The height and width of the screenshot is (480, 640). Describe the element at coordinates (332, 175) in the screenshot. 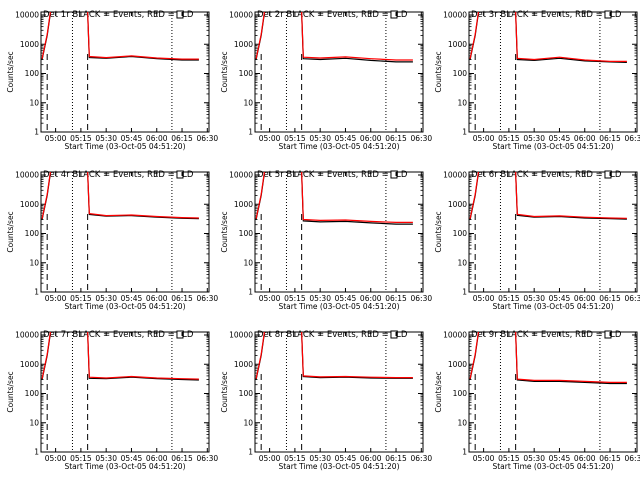

I see `chart-title: Det 5r BLACK = Events, RED = LLD` at that location.